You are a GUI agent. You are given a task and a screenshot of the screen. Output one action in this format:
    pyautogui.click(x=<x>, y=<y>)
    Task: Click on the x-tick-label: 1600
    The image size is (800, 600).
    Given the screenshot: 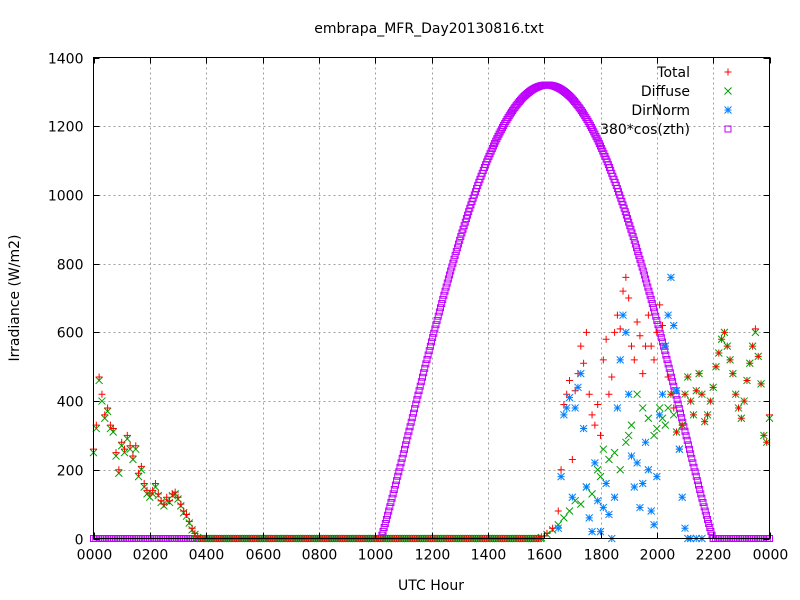 What is the action you would take?
    pyautogui.click(x=545, y=556)
    